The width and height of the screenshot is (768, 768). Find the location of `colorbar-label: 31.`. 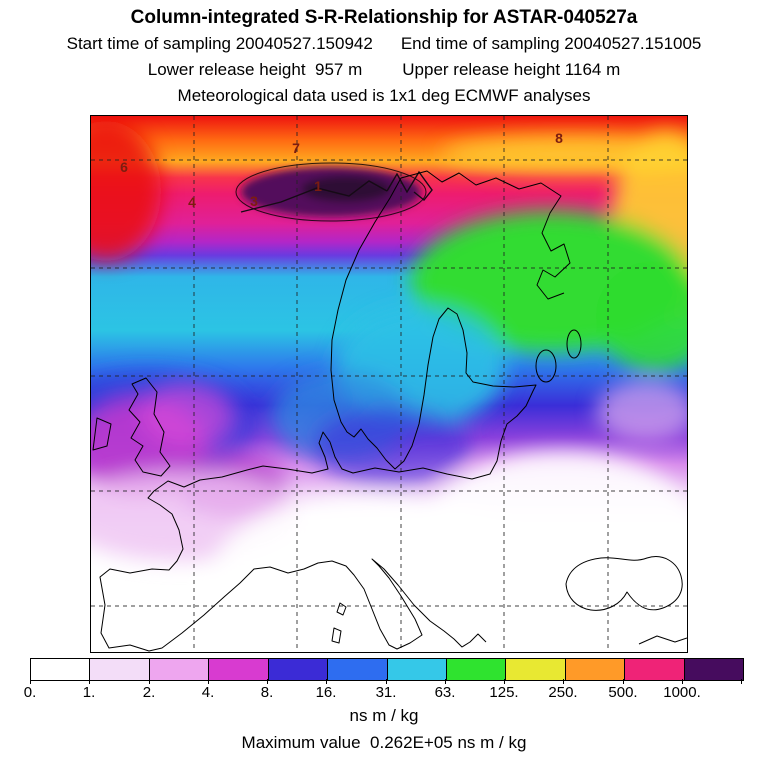

colorbar-label: 31. is located at coordinates (386, 692).